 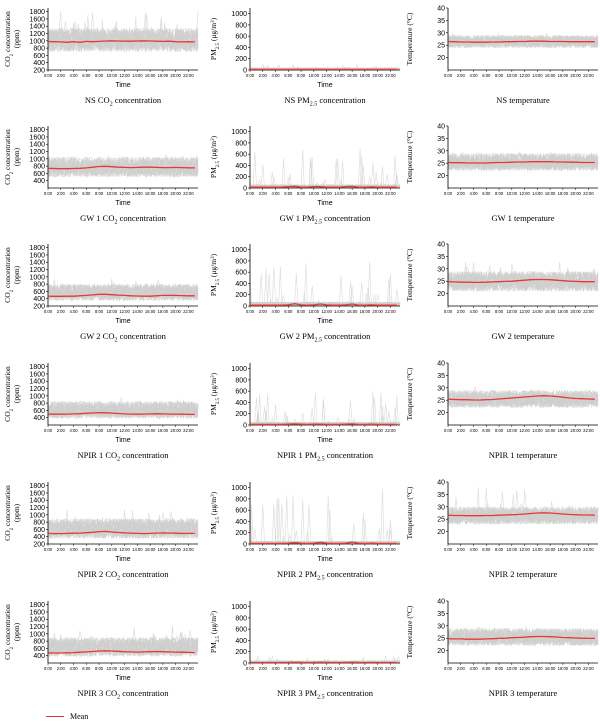 I want to click on y-axis-label: Temperature (°C), so click(x=409, y=631).